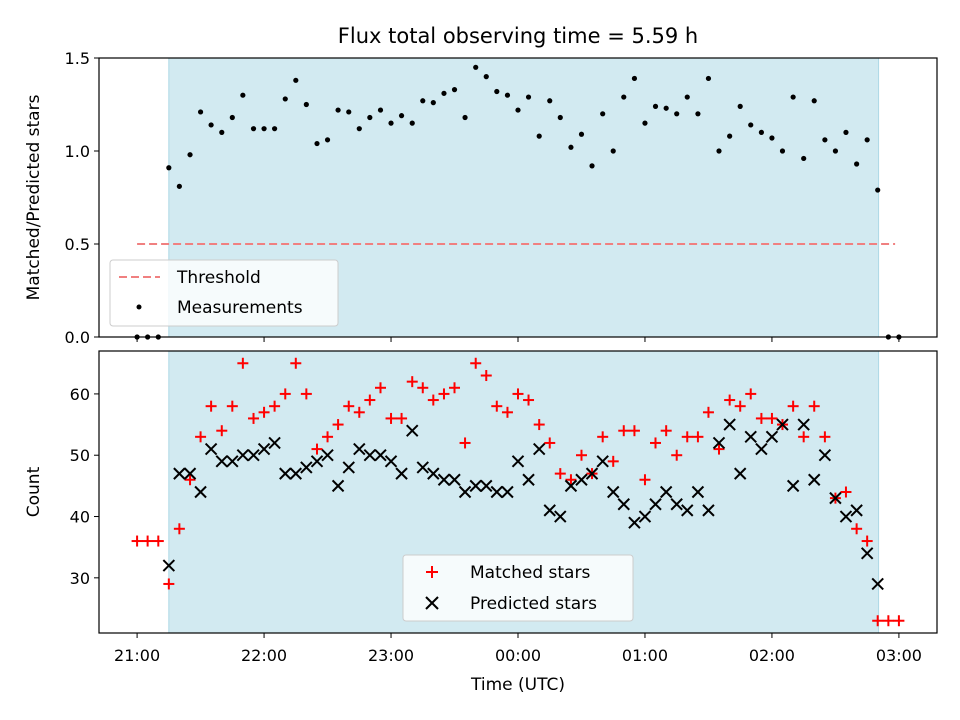 This screenshot has width=960, height=720. What do you see at coordinates (80, 578) in the screenshot?
I see `y-tick-label: 30` at bounding box center [80, 578].